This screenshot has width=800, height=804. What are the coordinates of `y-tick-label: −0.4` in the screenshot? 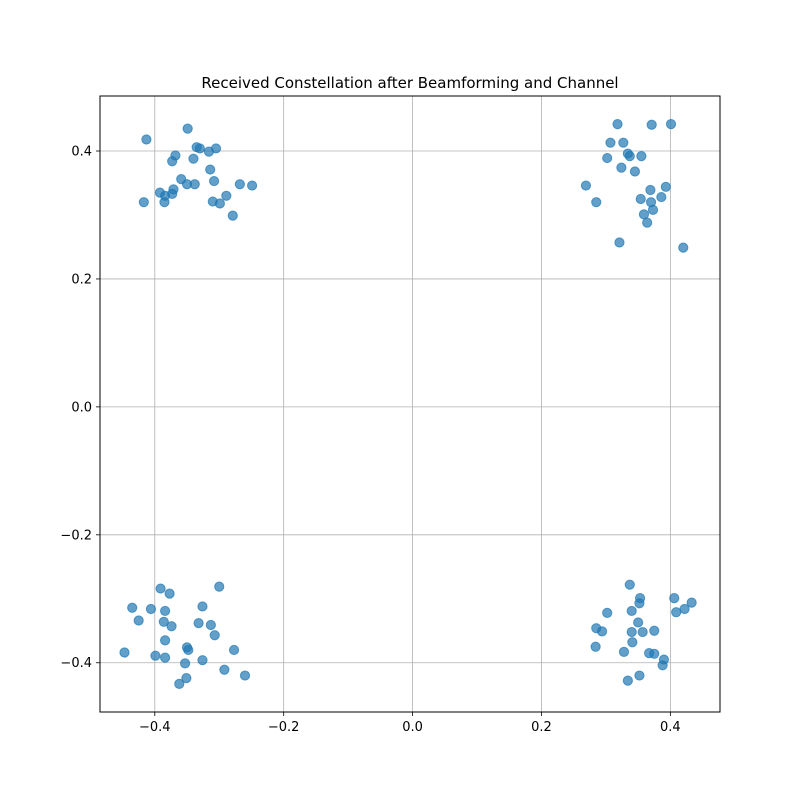 It's located at (76, 663).